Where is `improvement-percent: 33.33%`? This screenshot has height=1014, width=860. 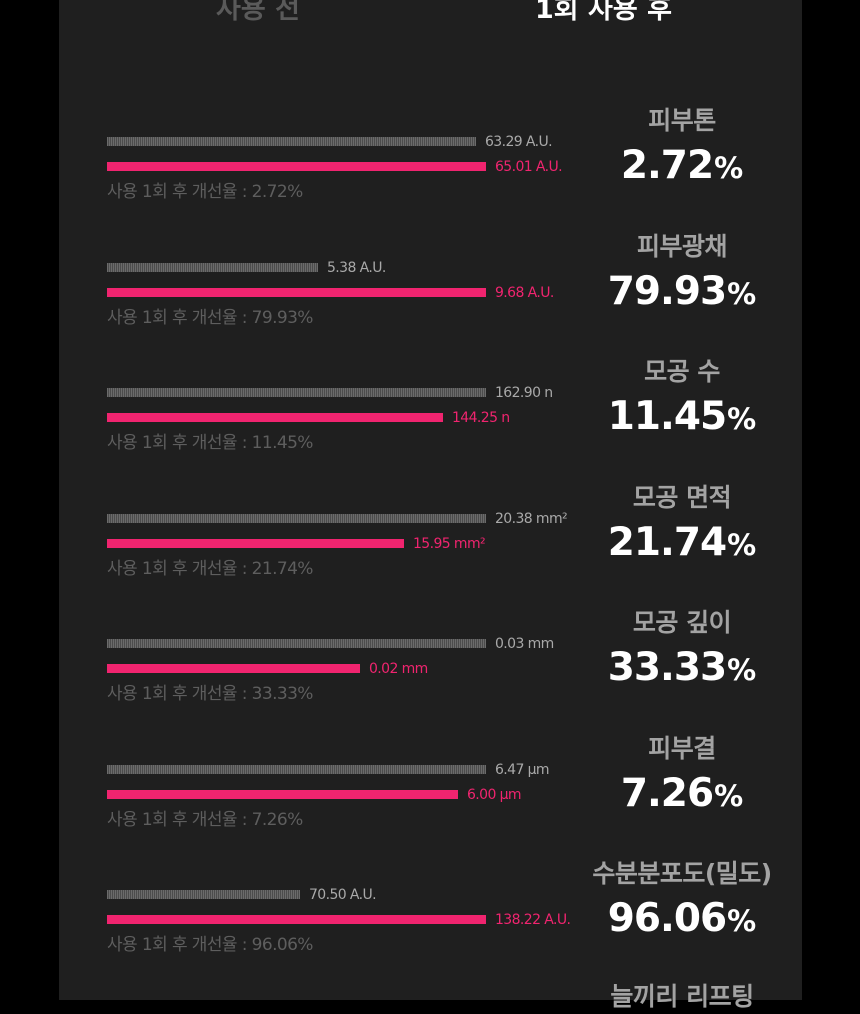
improvement-percent: 33.33% is located at coordinates (682, 671).